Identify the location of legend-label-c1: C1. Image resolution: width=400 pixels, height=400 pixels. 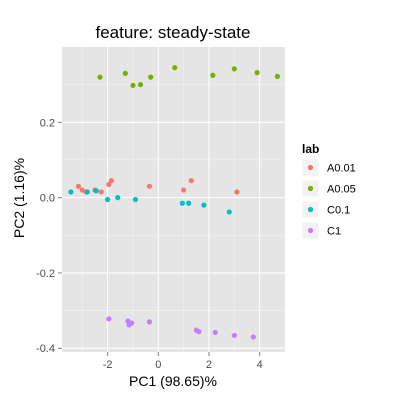
(334, 232).